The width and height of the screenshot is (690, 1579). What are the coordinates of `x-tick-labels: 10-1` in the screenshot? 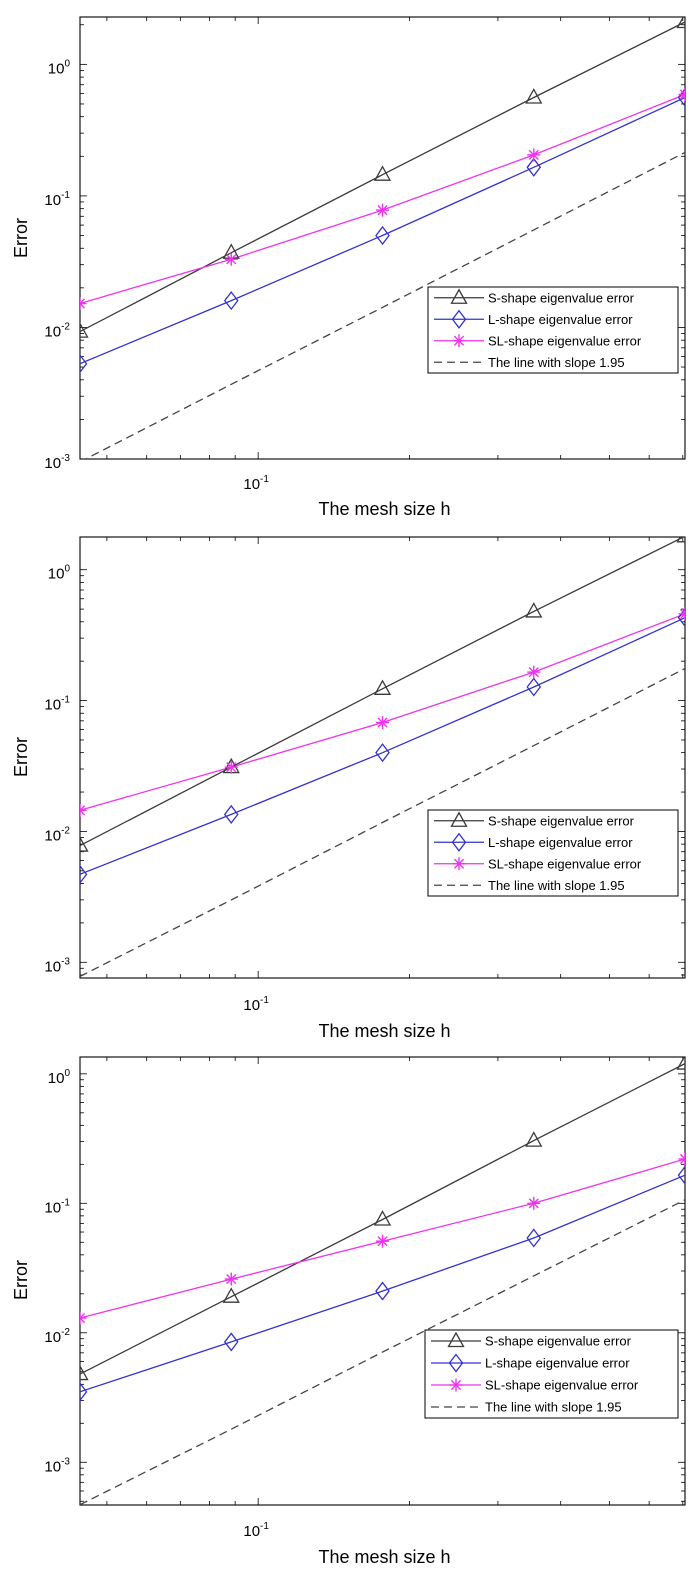 It's located at (256, 1004).